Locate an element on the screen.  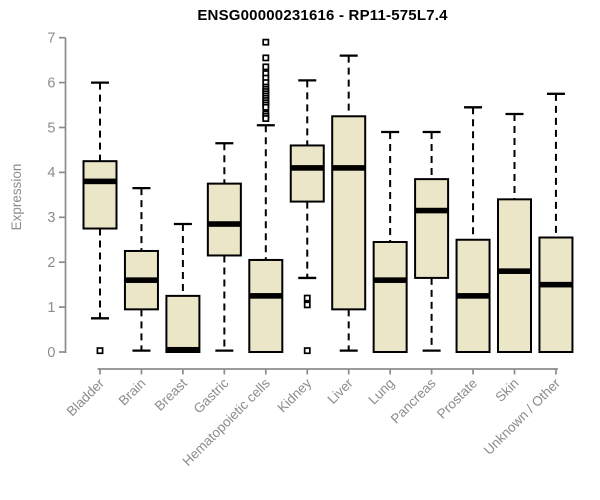
y-tick-label: 5 is located at coordinates (51, 128).